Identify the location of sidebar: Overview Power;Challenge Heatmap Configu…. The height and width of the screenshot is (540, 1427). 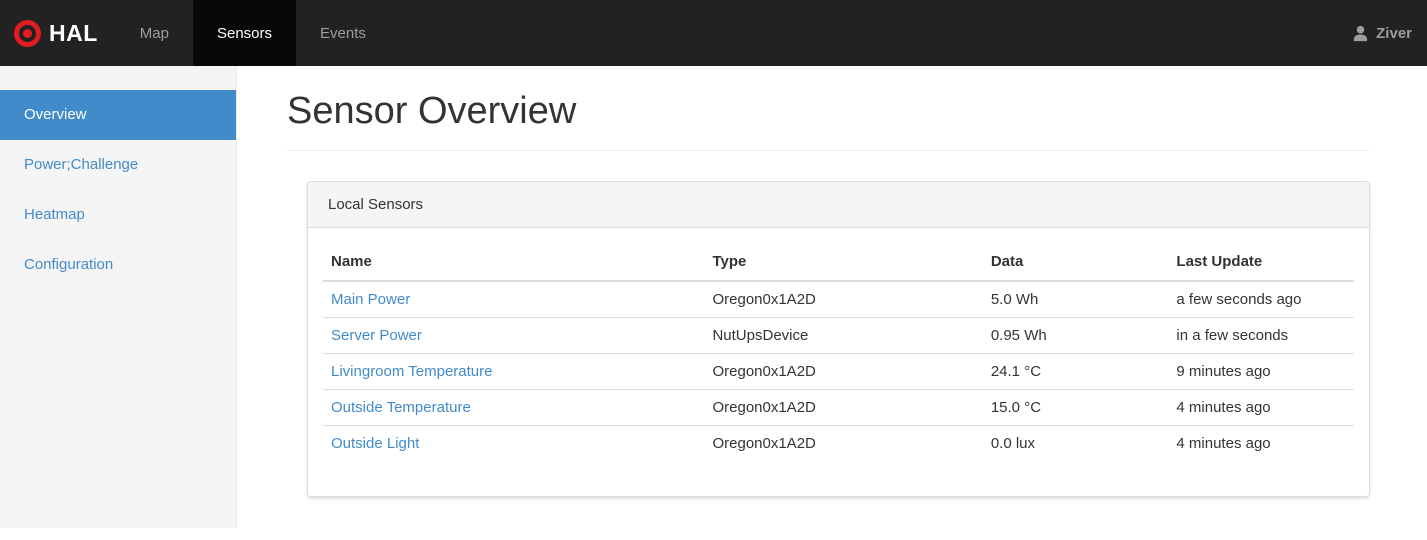
(118, 297).